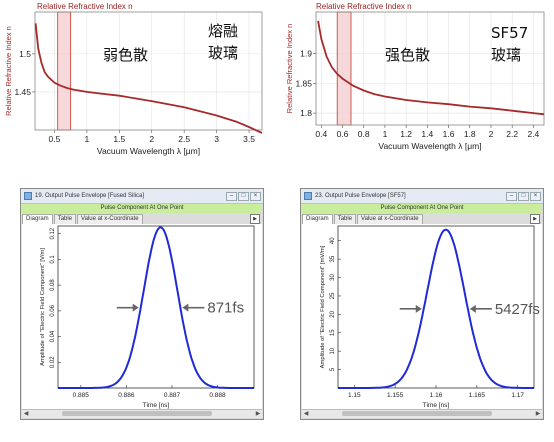 The width and height of the screenshot is (554, 442). Describe the element at coordinates (512, 134) in the screenshot. I see `x-tick-label: 2.2` at that location.